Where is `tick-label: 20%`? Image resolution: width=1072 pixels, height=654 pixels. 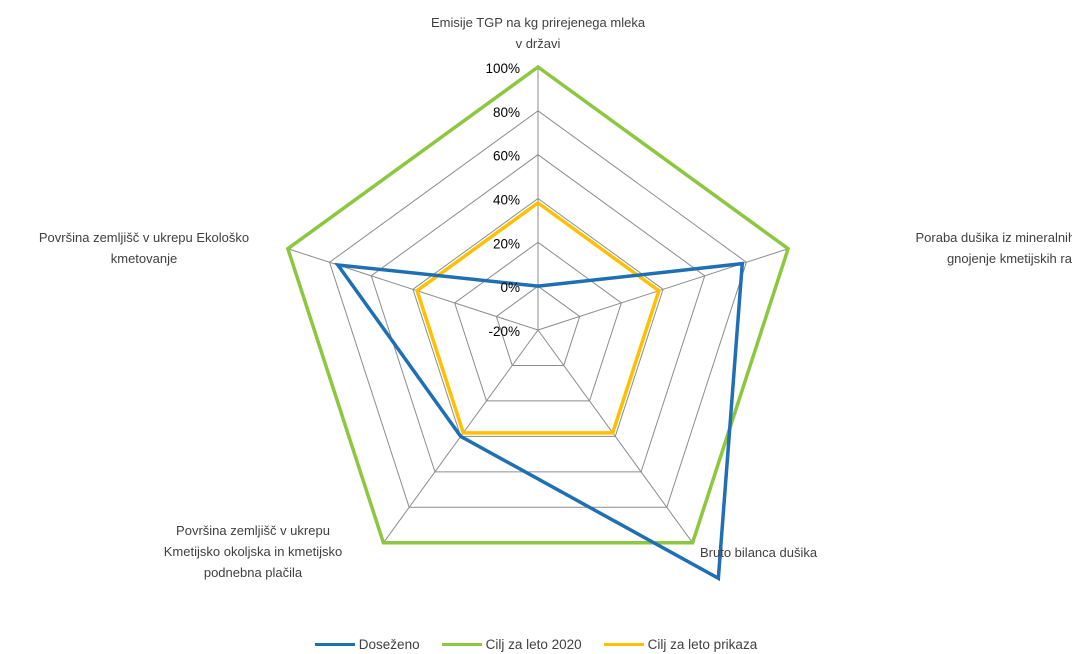 tick-label: 20% is located at coordinates (506, 243).